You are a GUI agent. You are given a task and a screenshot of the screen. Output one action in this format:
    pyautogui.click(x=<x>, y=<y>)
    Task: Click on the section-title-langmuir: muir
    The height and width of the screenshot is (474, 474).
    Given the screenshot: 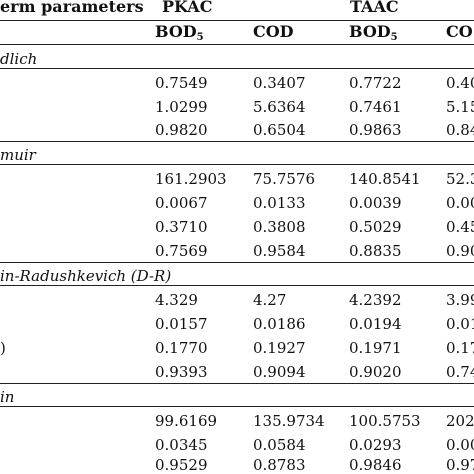 What is the action you would take?
    pyautogui.click(x=18, y=155)
    